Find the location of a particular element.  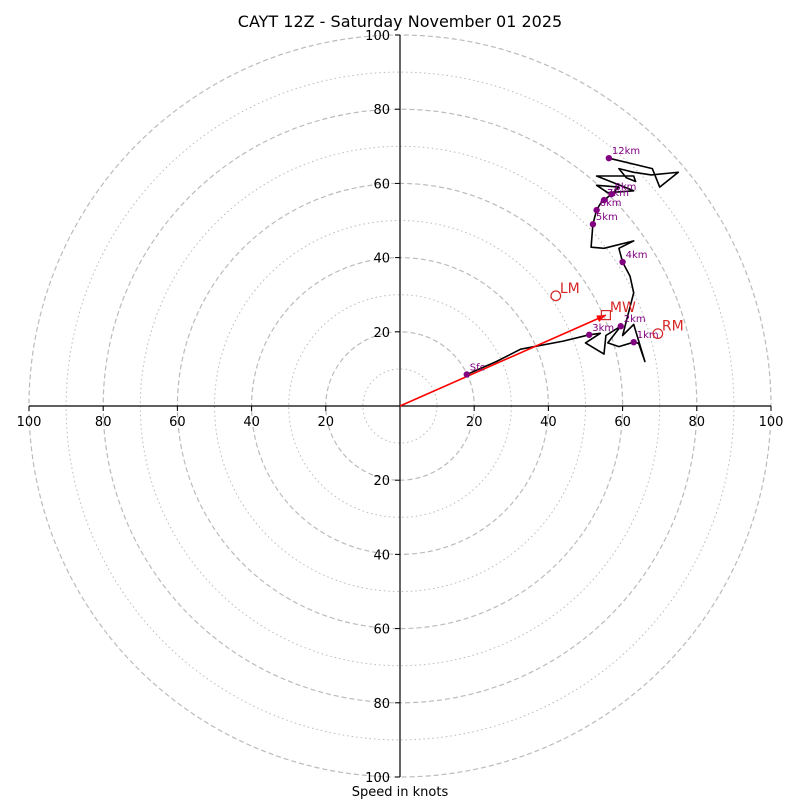

storm-marker-rm is located at coordinates (658, 334).